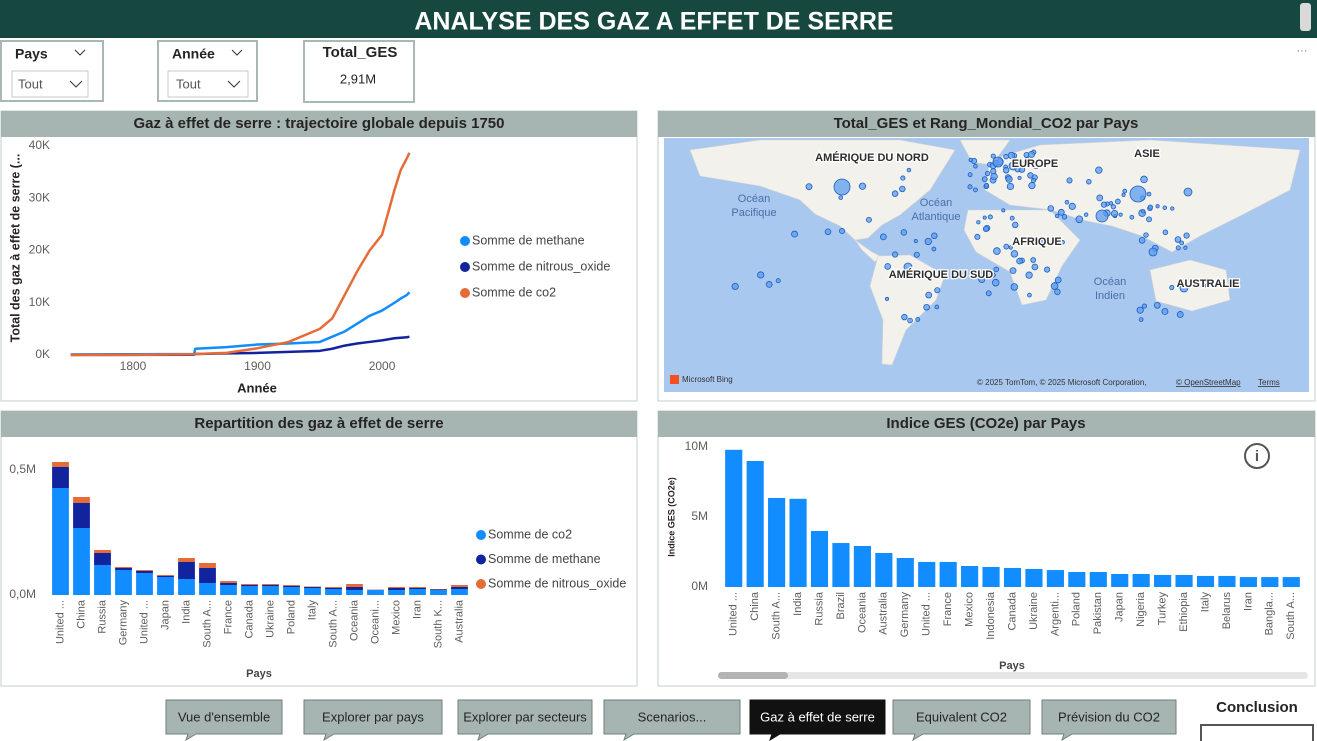 Image resolution: width=1317 pixels, height=741 pixels. What do you see at coordinates (544, 559) in the screenshot?
I see `legend-label: Somme de methane` at bounding box center [544, 559].